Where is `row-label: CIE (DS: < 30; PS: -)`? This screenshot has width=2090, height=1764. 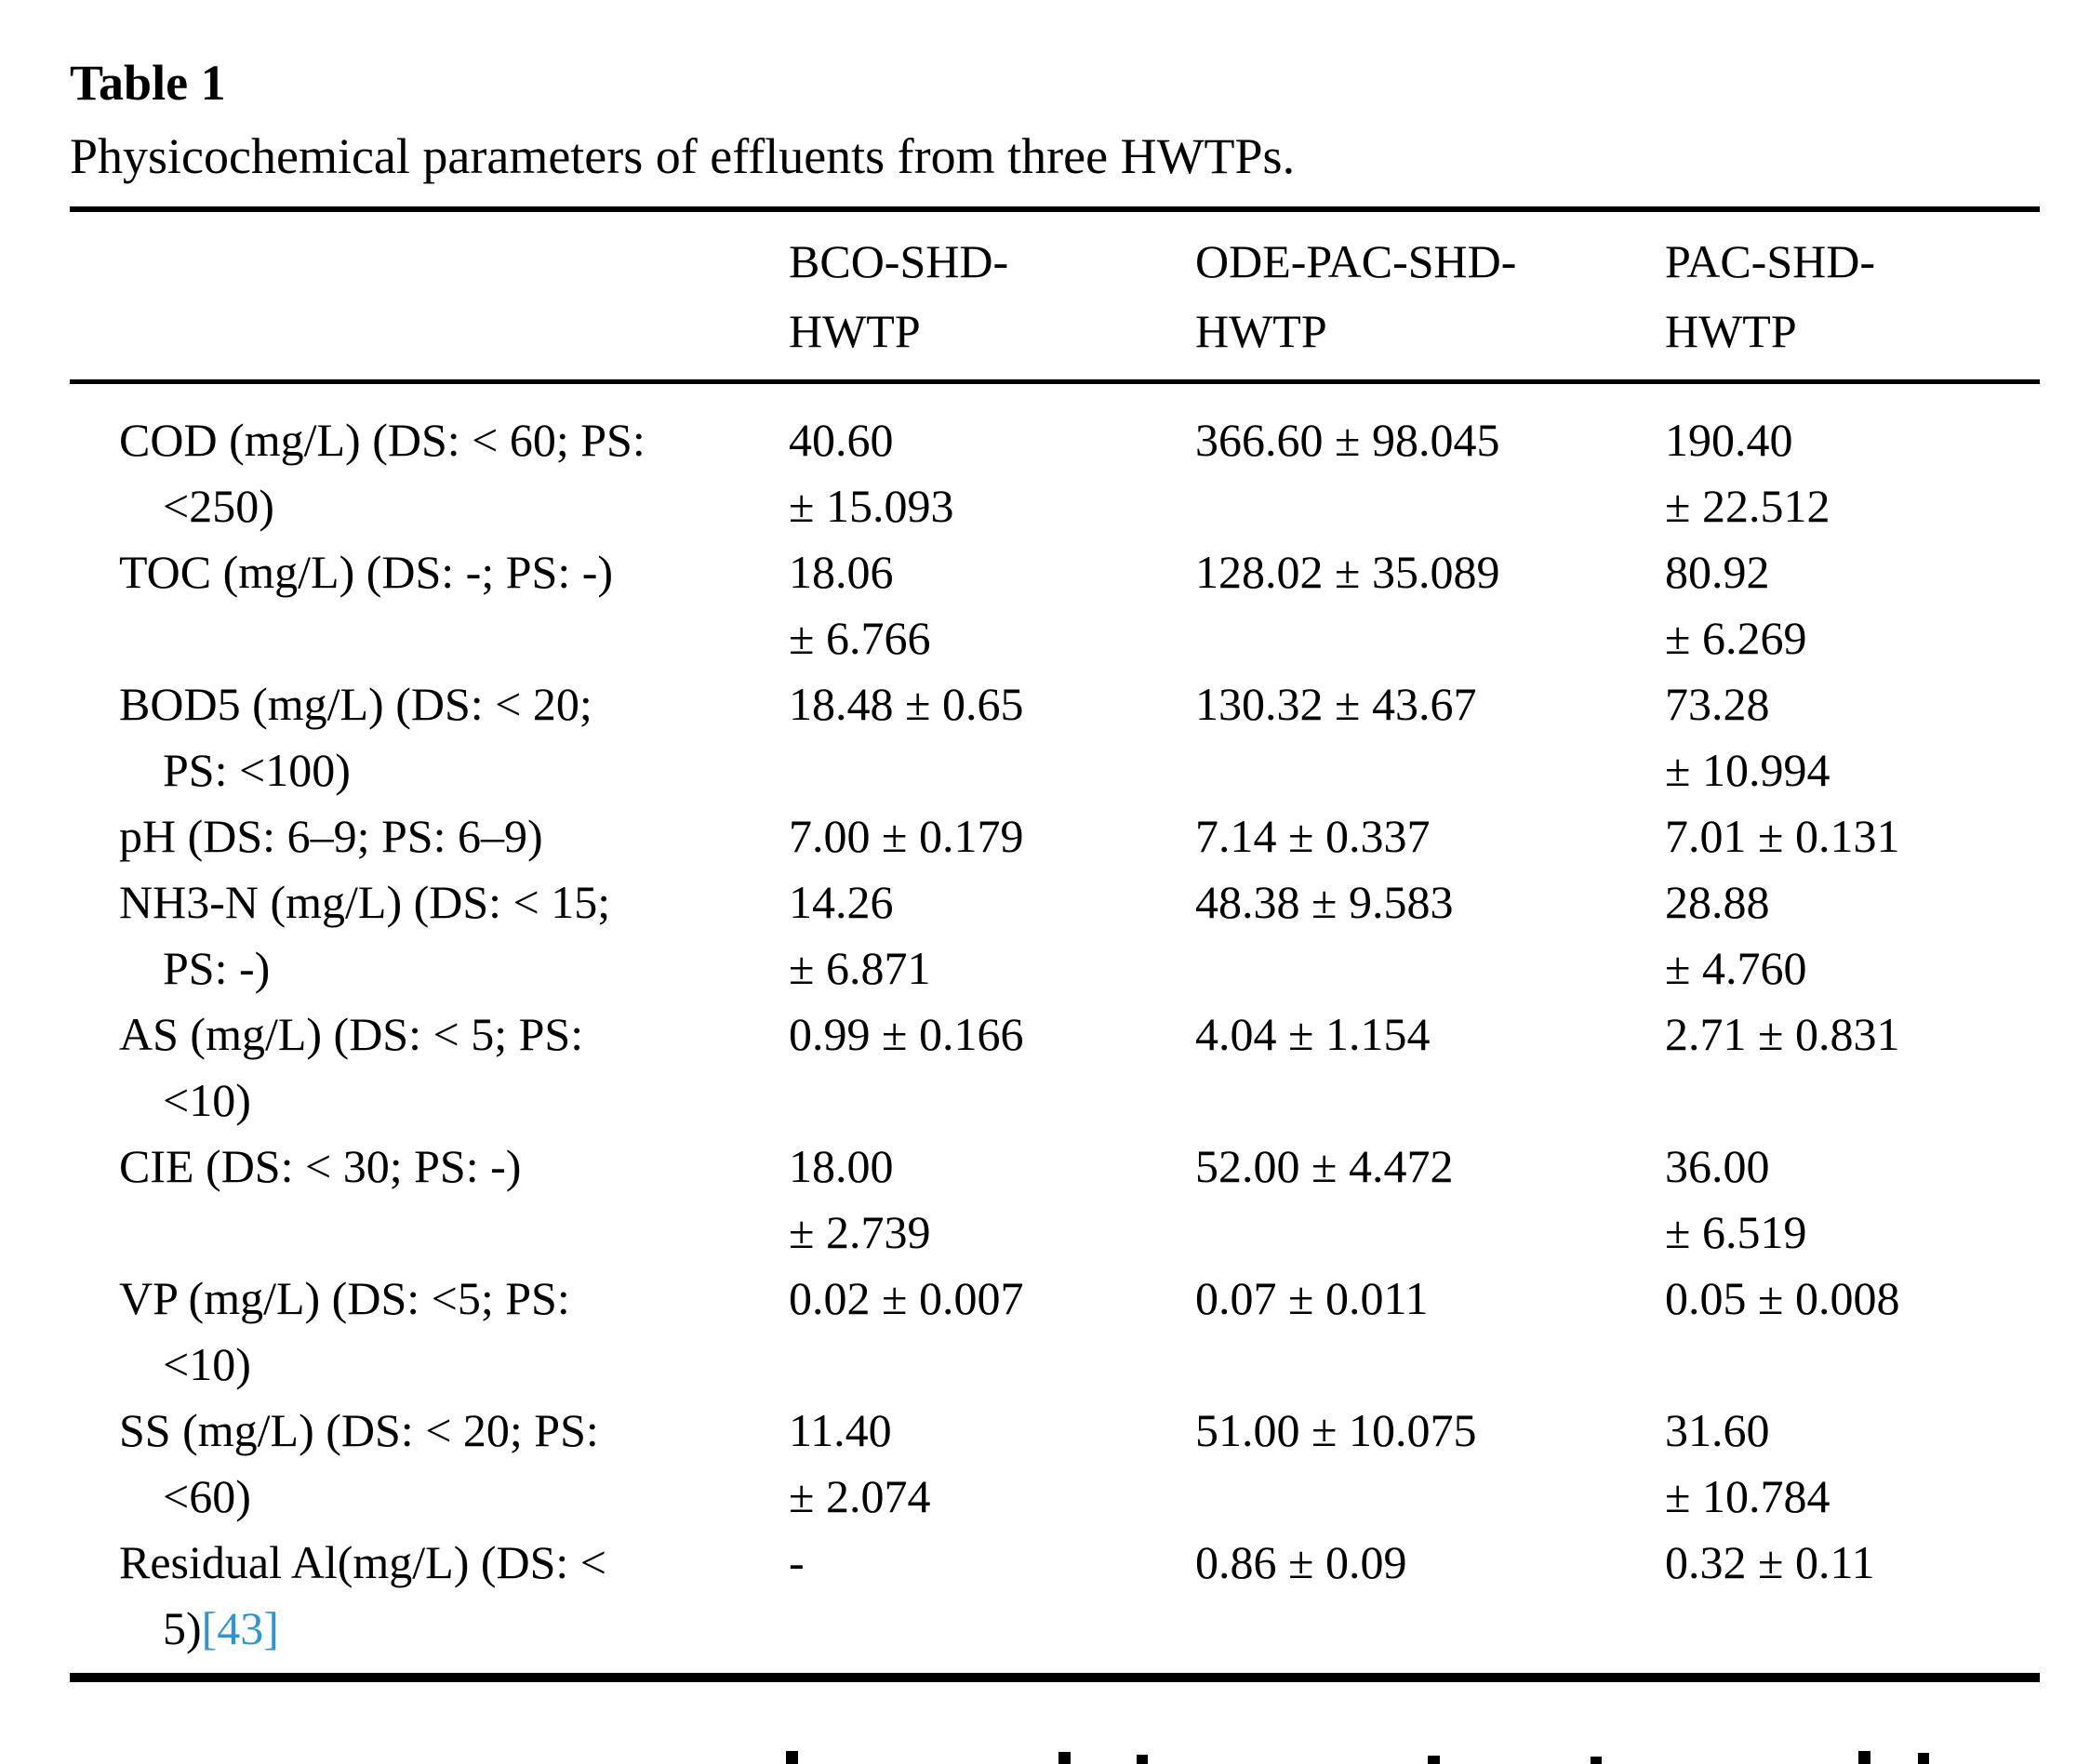 row-label: CIE (DS: < 30; PS: -) is located at coordinates (429, 1167).